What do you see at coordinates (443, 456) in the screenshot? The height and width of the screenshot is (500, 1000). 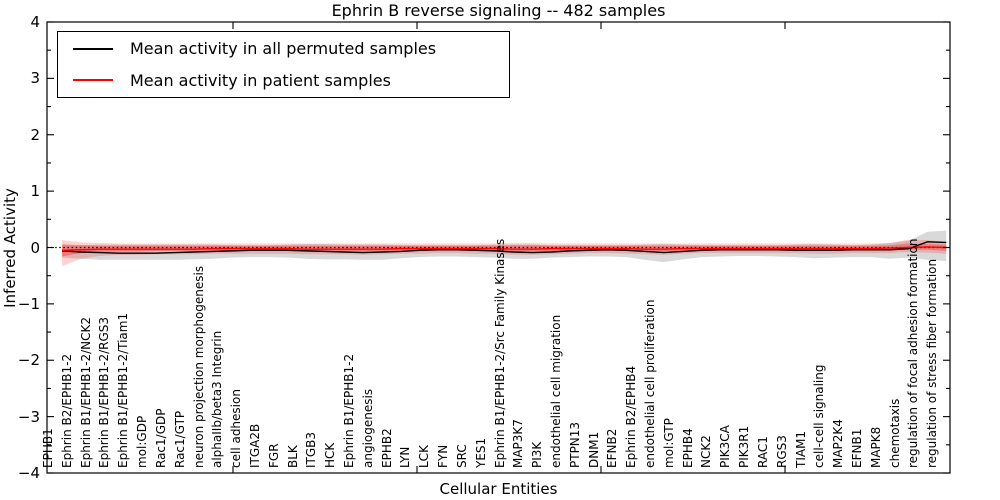 I see `x-category-label: FYN` at bounding box center [443, 456].